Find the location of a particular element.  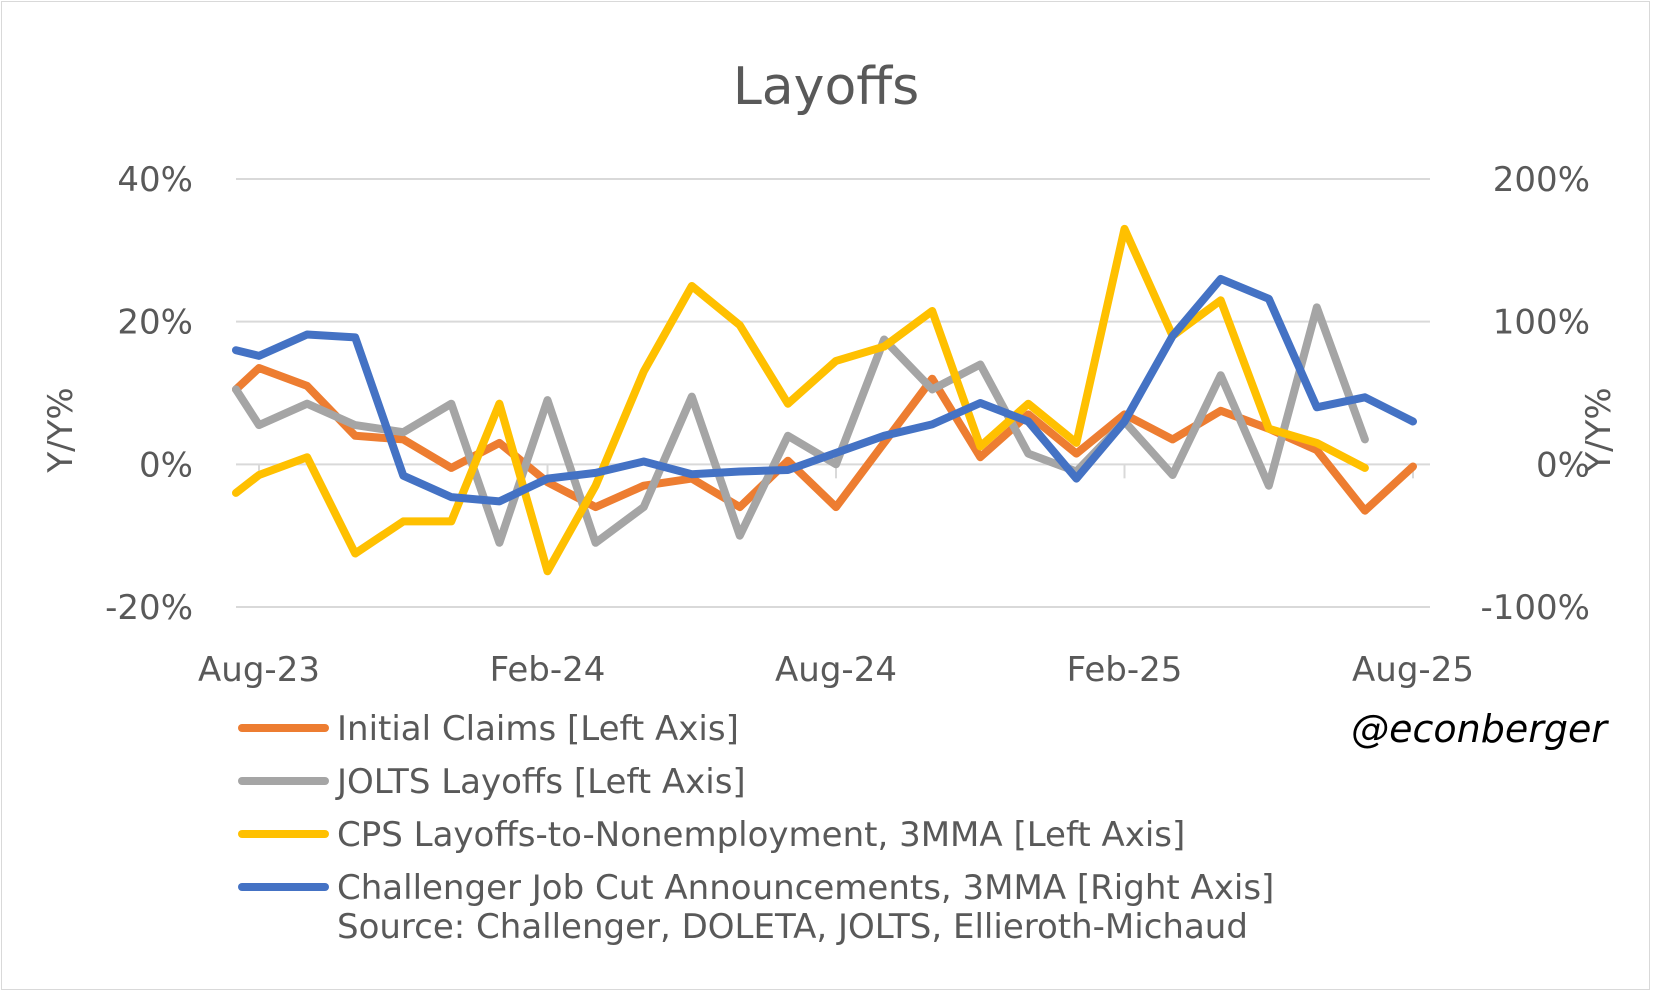

y-left-tick-label: 20% is located at coordinates (155, 323).